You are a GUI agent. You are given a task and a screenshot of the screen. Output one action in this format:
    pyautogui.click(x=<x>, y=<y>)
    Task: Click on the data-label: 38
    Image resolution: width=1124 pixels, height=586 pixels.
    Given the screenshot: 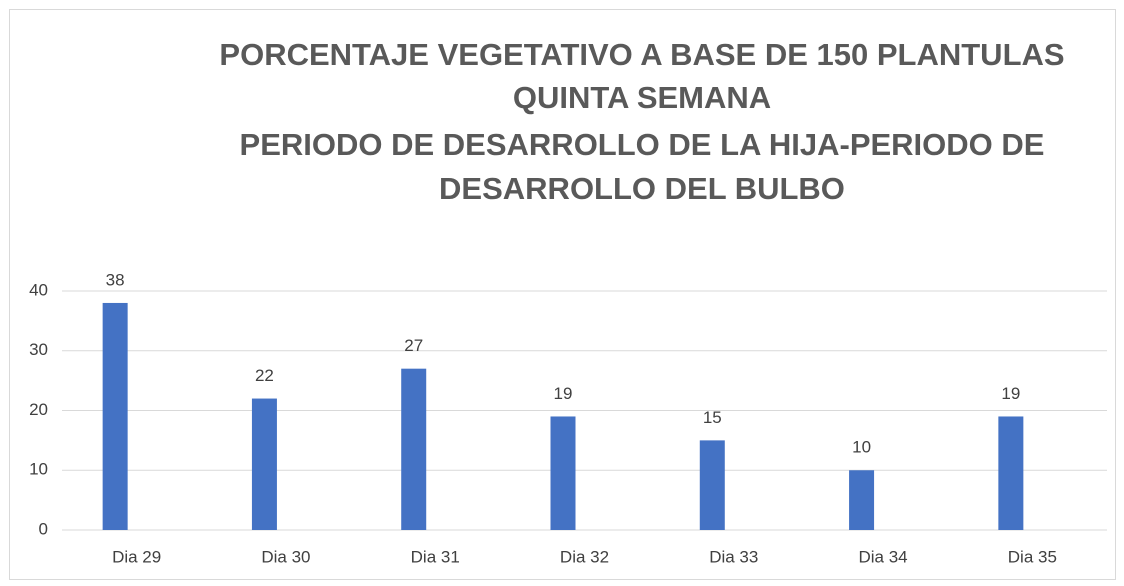 What is the action you would take?
    pyautogui.click(x=115, y=279)
    